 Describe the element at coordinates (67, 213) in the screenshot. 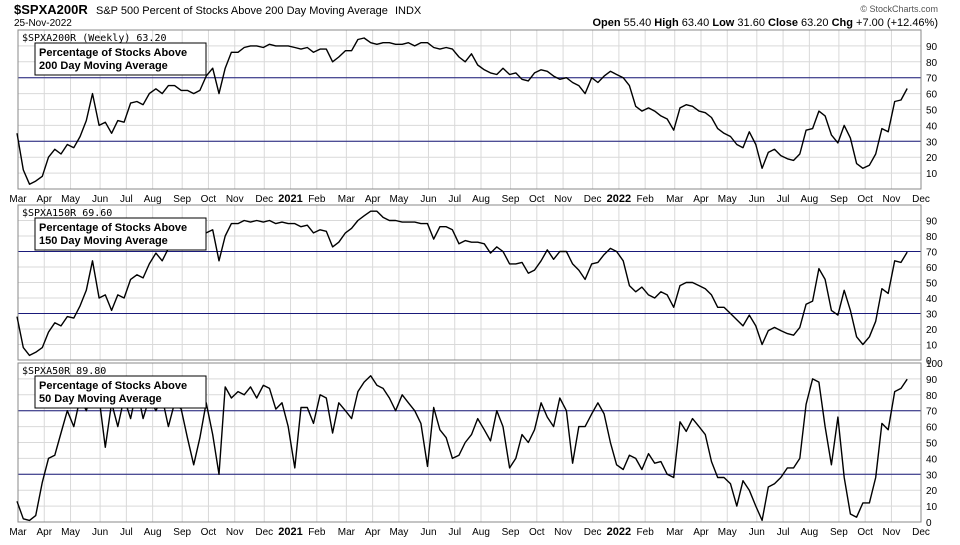

I see `panel-label: $SPXA150R 69.60` at that location.